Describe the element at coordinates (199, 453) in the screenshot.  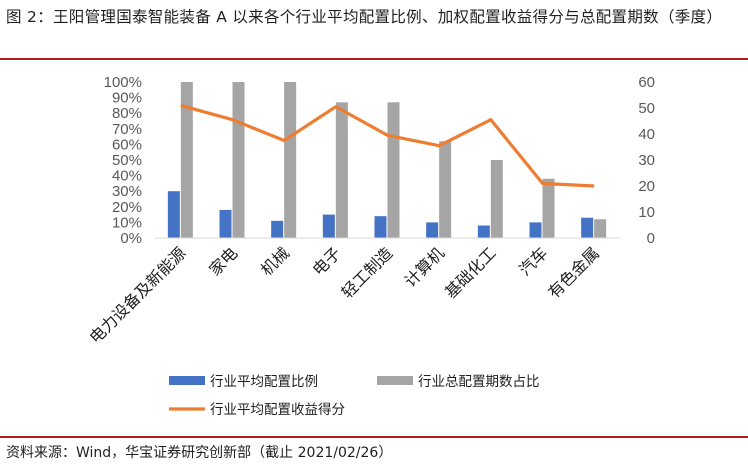
I see `source-note: 资料来源：Wind，华宝证券研究创新部（截止 2021/02/26）` at that location.